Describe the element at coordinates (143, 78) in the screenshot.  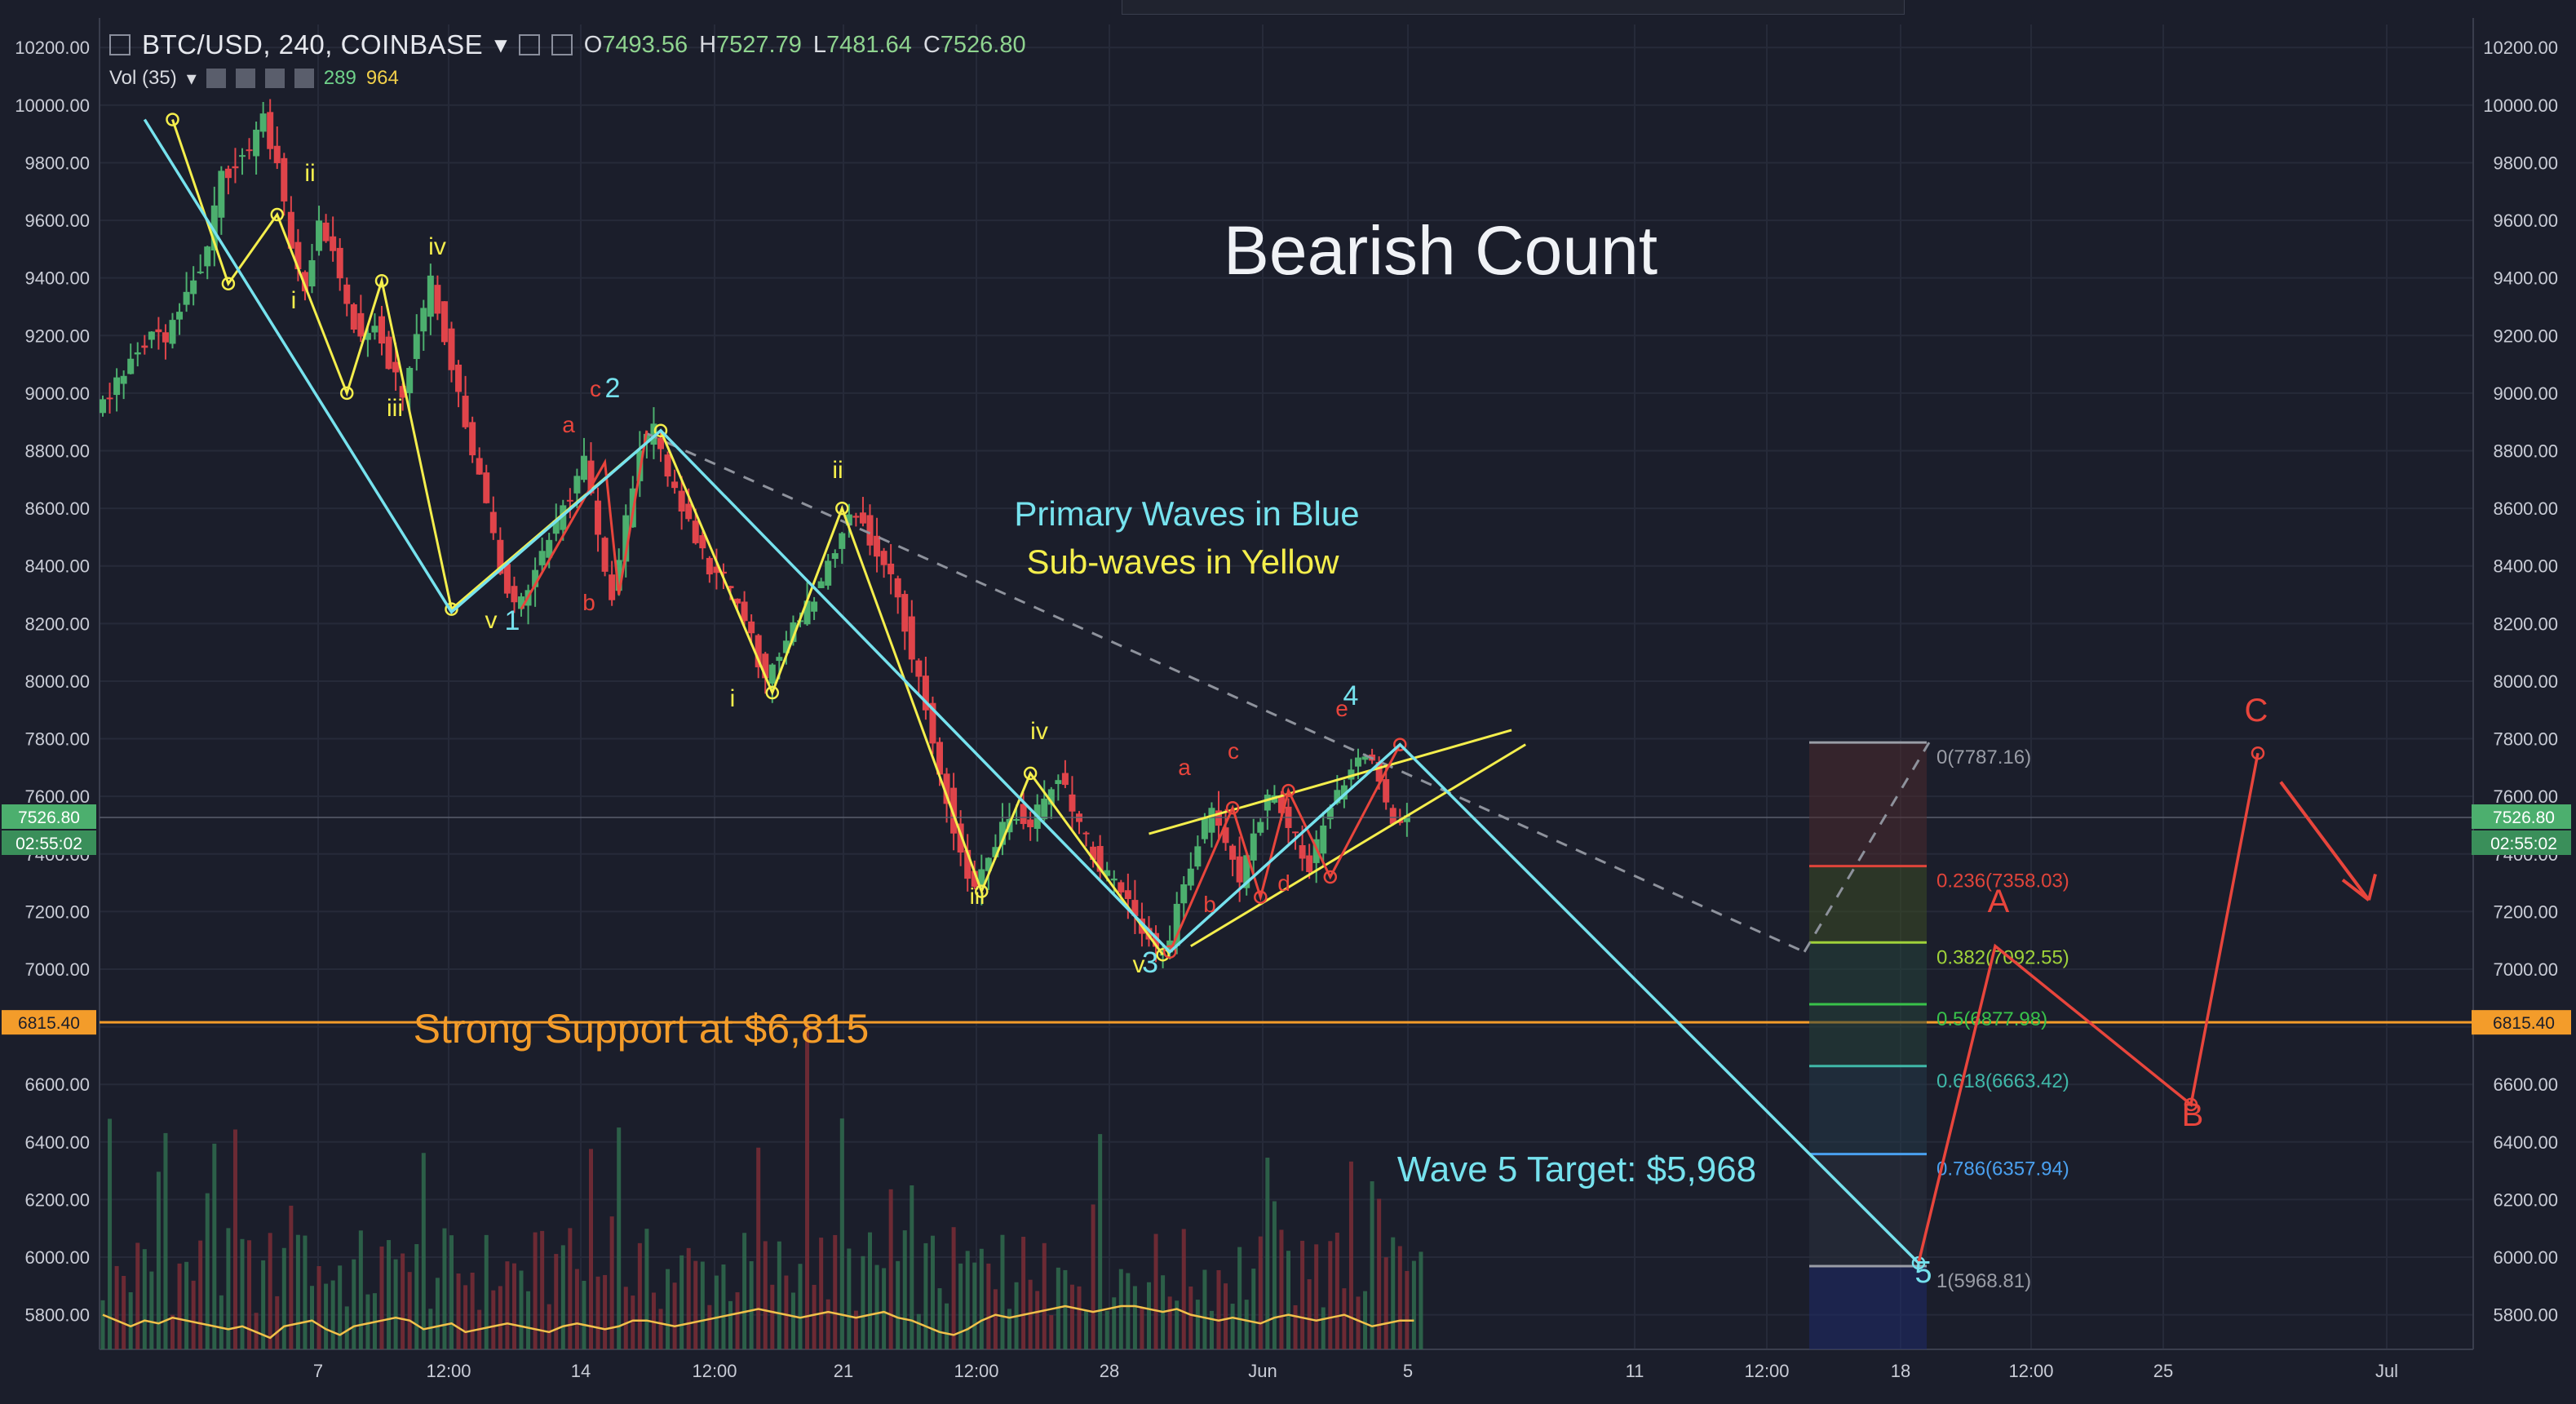
I see `volume-label: Vol (35)` at that location.